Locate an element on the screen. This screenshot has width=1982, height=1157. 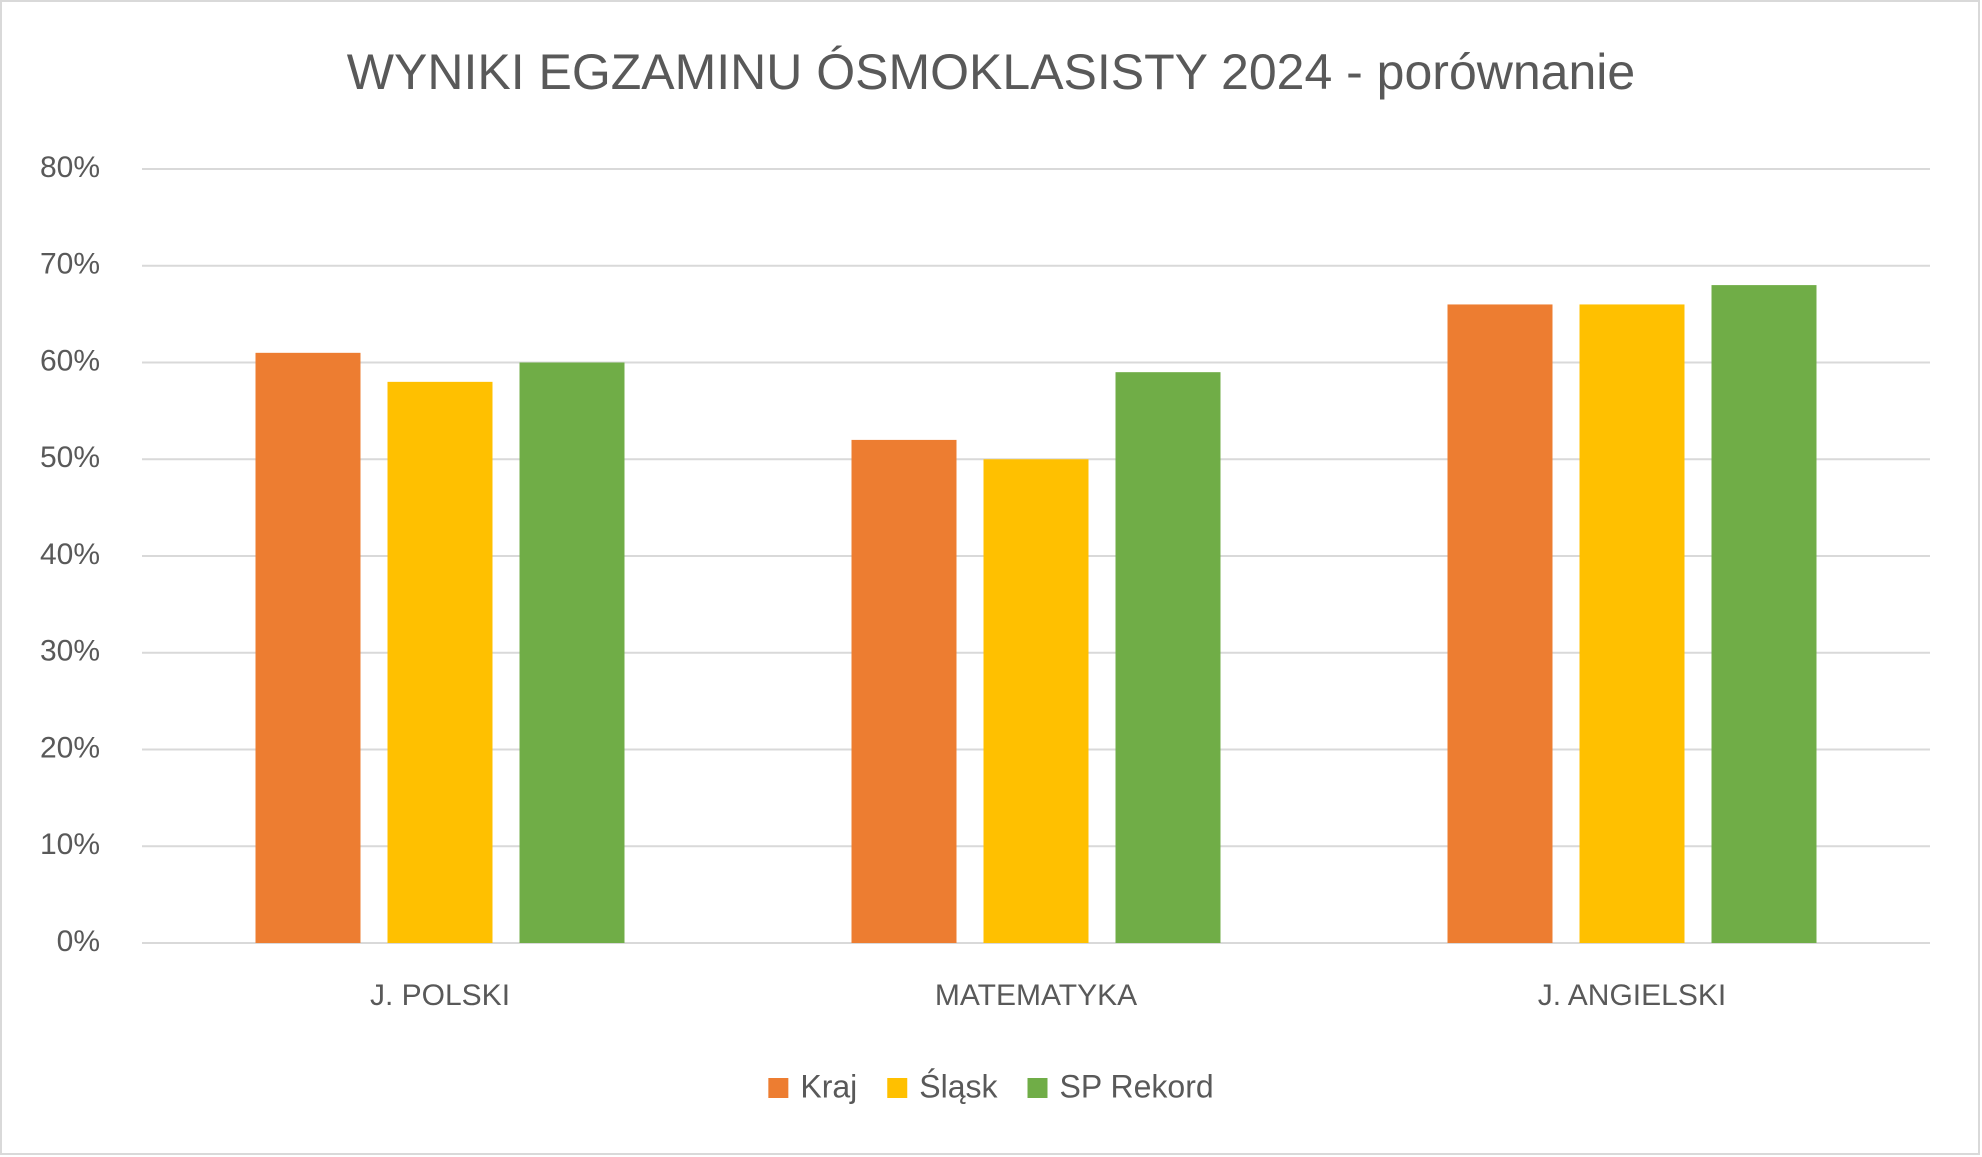
y-tick-label: 20% is located at coordinates (70, 747).